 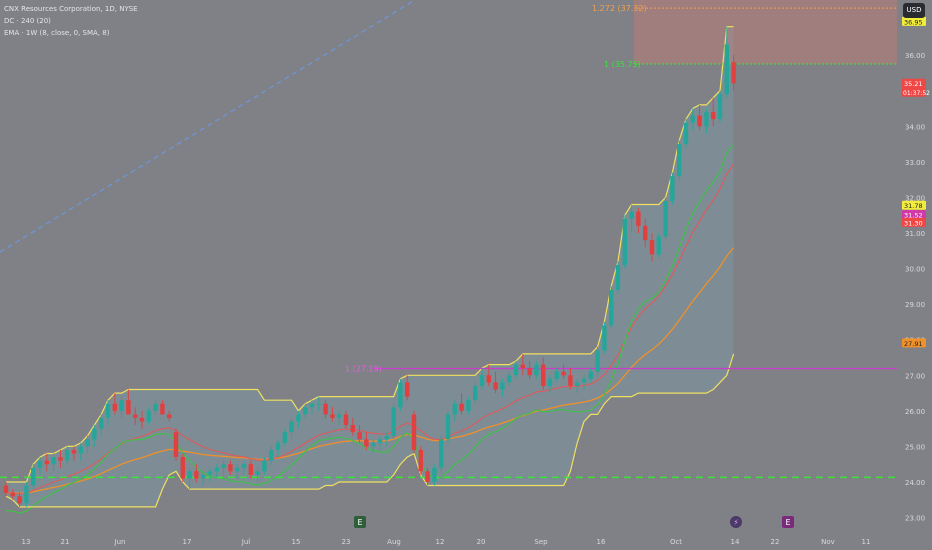 What do you see at coordinates (736, 522) in the screenshot?
I see `dividend-marker` at bounding box center [736, 522].